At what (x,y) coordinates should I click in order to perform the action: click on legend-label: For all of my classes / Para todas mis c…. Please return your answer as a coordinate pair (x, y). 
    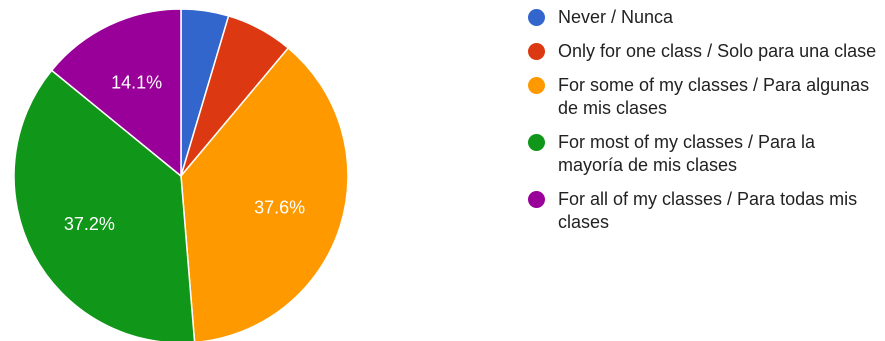
    Looking at the image, I should click on (708, 210).